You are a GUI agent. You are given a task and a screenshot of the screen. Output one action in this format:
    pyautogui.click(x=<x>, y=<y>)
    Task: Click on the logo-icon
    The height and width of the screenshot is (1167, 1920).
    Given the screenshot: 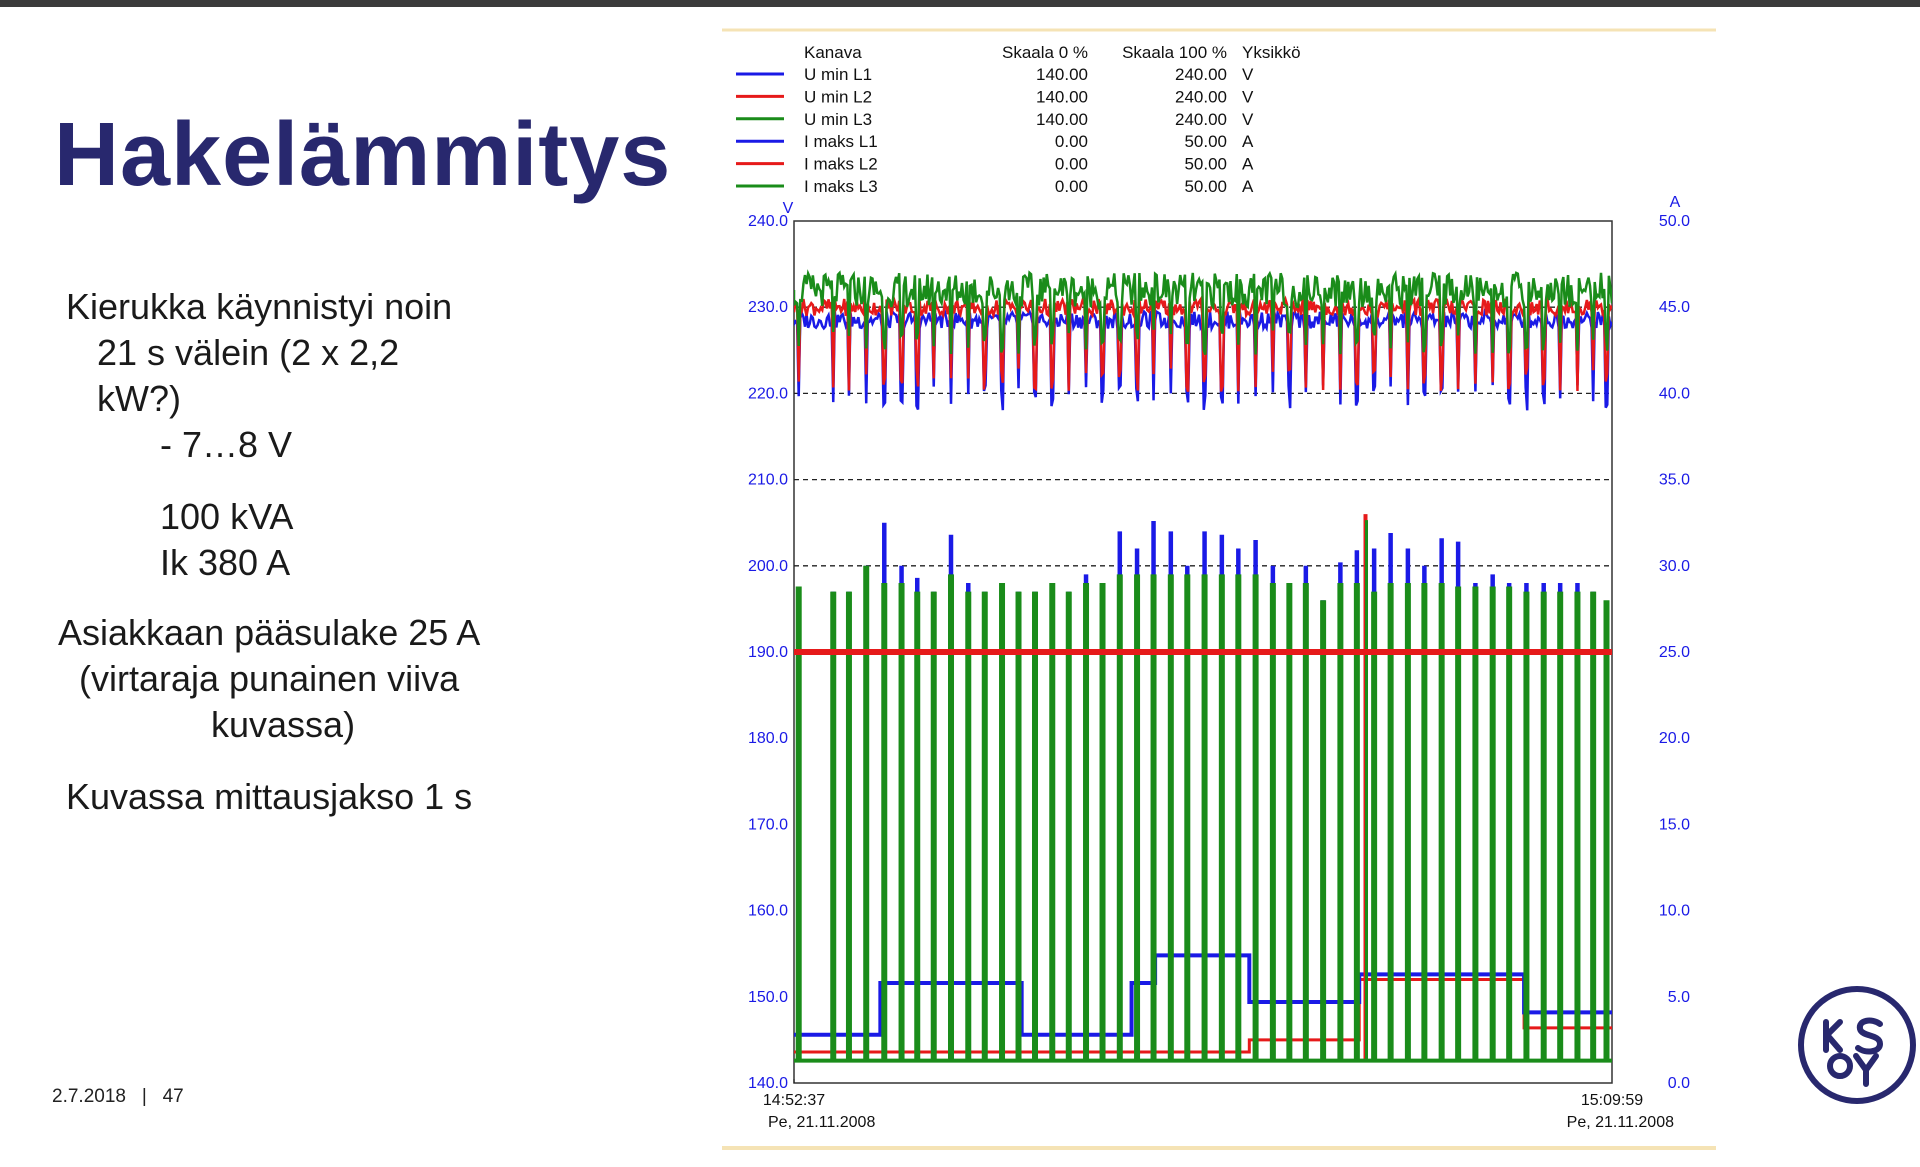 What is the action you would take?
    pyautogui.click(x=1857, y=1045)
    